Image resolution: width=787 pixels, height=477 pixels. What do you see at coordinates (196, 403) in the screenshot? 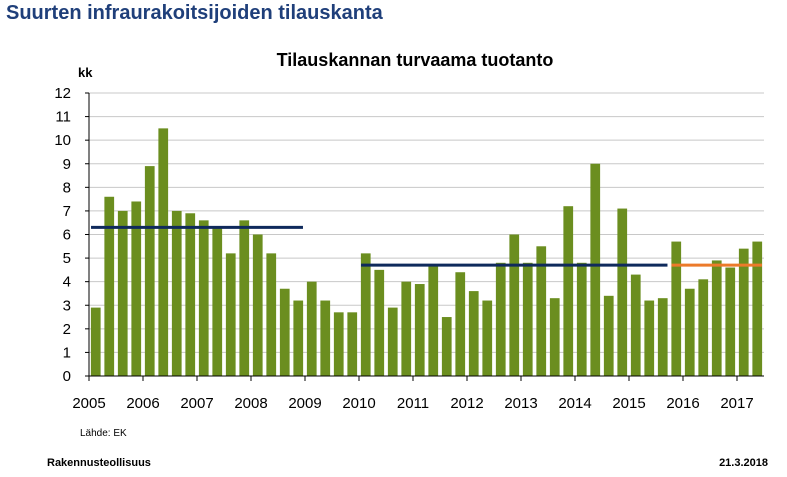
I see `x-tick-label: 2007` at bounding box center [196, 403].